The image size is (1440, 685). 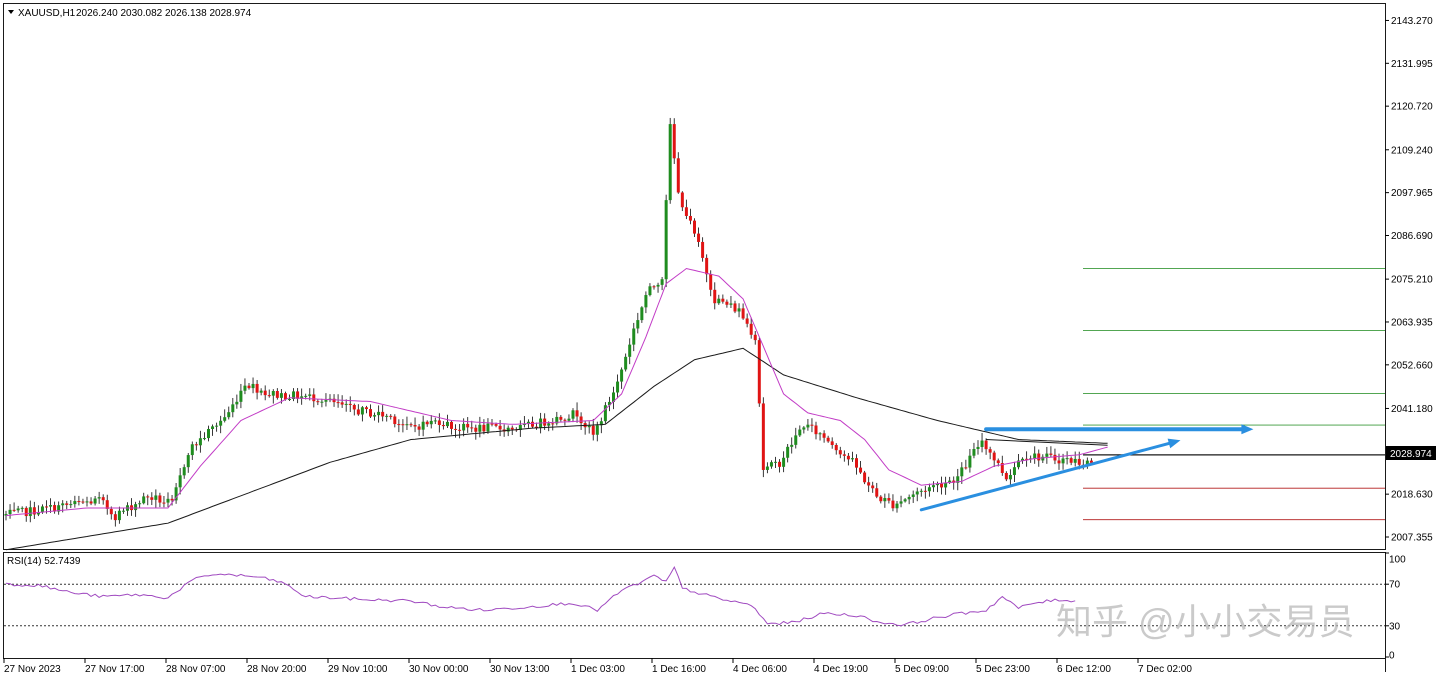 What do you see at coordinates (1412, 322) in the screenshot?
I see `price-tick-label: 2063.935` at bounding box center [1412, 322].